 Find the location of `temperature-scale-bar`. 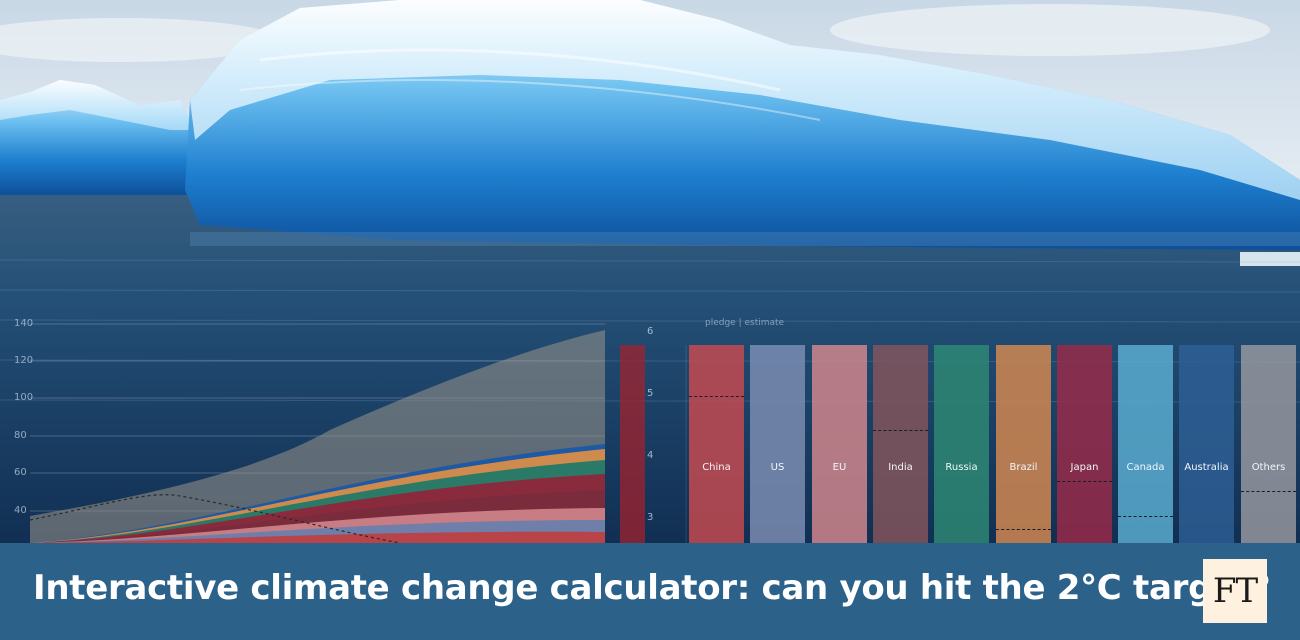

temperature-scale-bar is located at coordinates (632, 444).